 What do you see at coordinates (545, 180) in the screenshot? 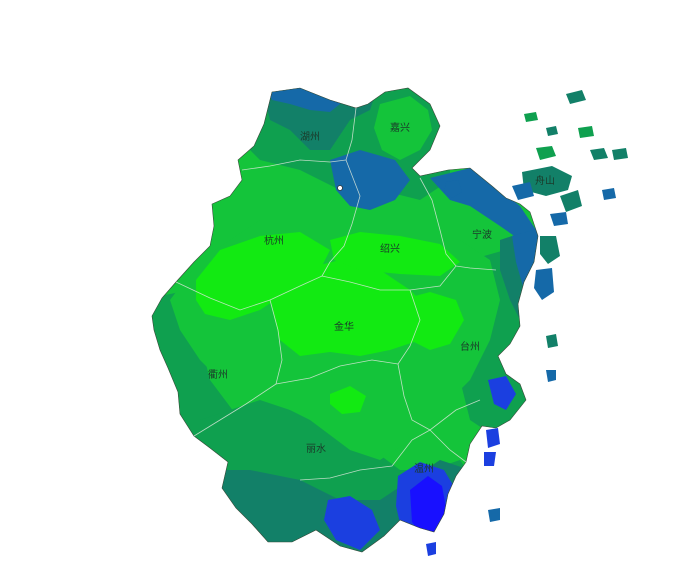
I see `label-zhoushan: 舟山` at bounding box center [545, 180].